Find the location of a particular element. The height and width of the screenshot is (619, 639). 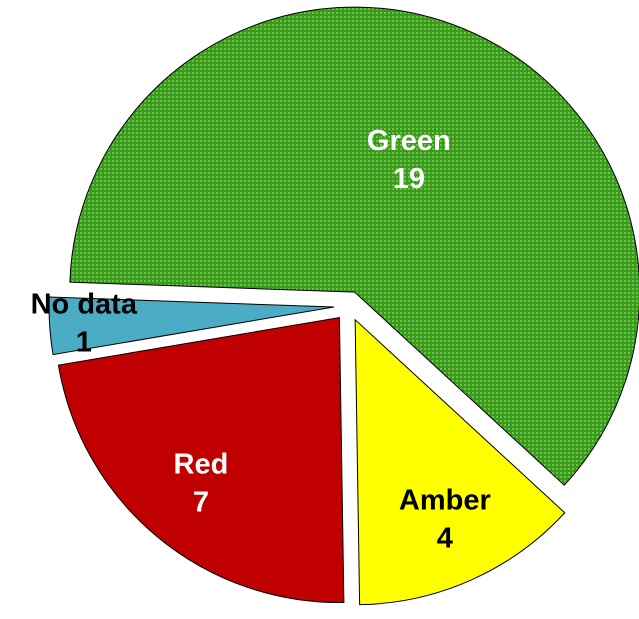

slice-value: 1 is located at coordinates (84, 342).